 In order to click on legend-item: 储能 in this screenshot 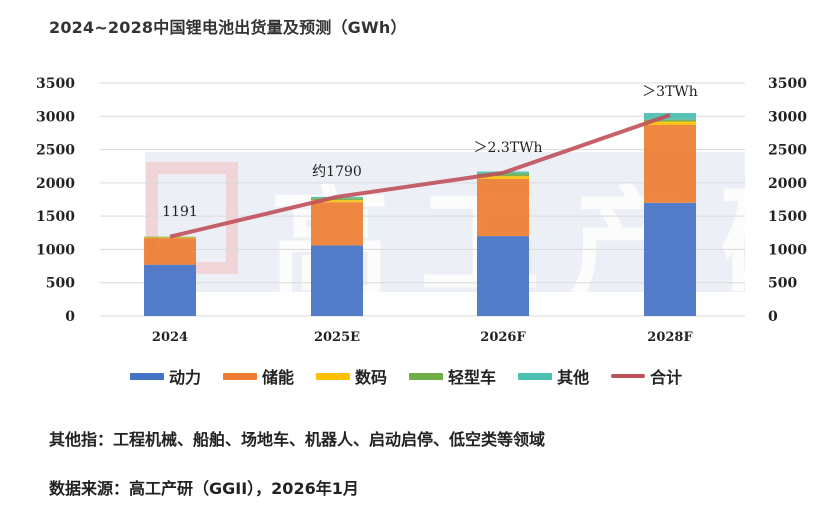, I will do `click(258, 376)`.